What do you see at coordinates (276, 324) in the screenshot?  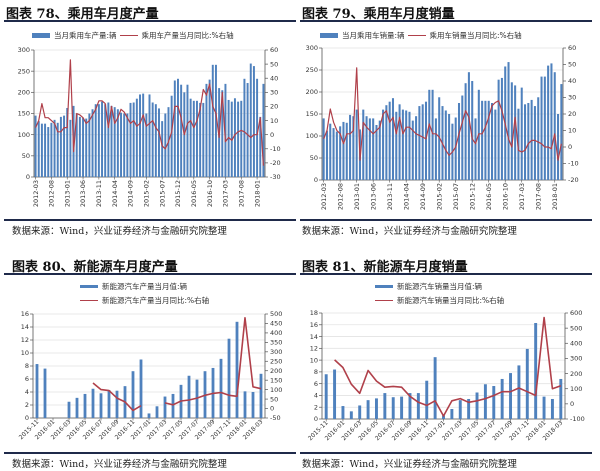 I see `y-tick-label-right: 450` at bounding box center [276, 324].